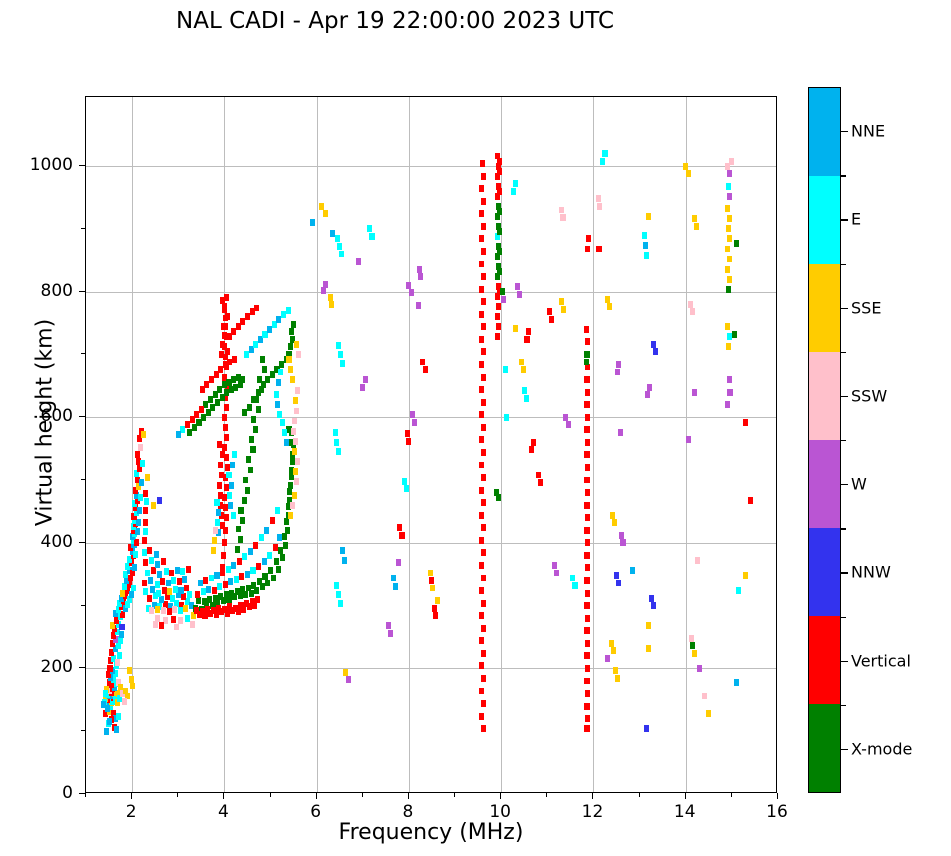  I want to click on x-tick-mark, so click(685, 796).